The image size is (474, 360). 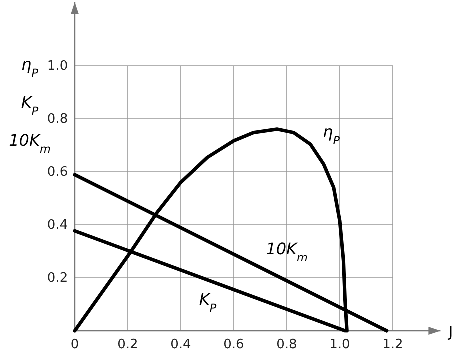 I want to click on y-tick-label: 0.6, so click(x=57, y=172).